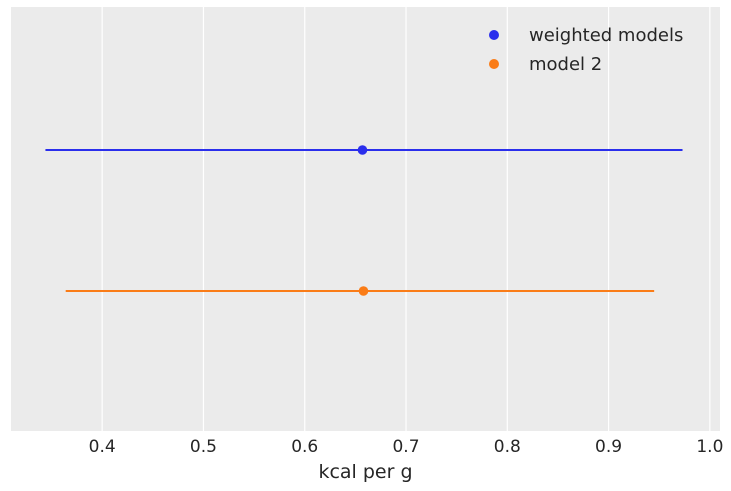 This screenshot has height=491, width=731. I want to click on legend-label: model 2, so click(565, 64).